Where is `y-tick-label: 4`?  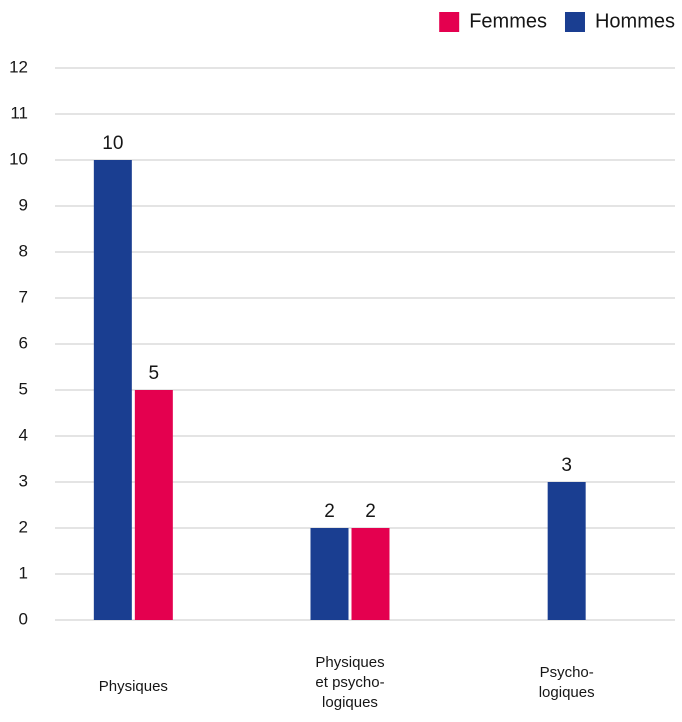 y-tick-label: 4 is located at coordinates (23, 434).